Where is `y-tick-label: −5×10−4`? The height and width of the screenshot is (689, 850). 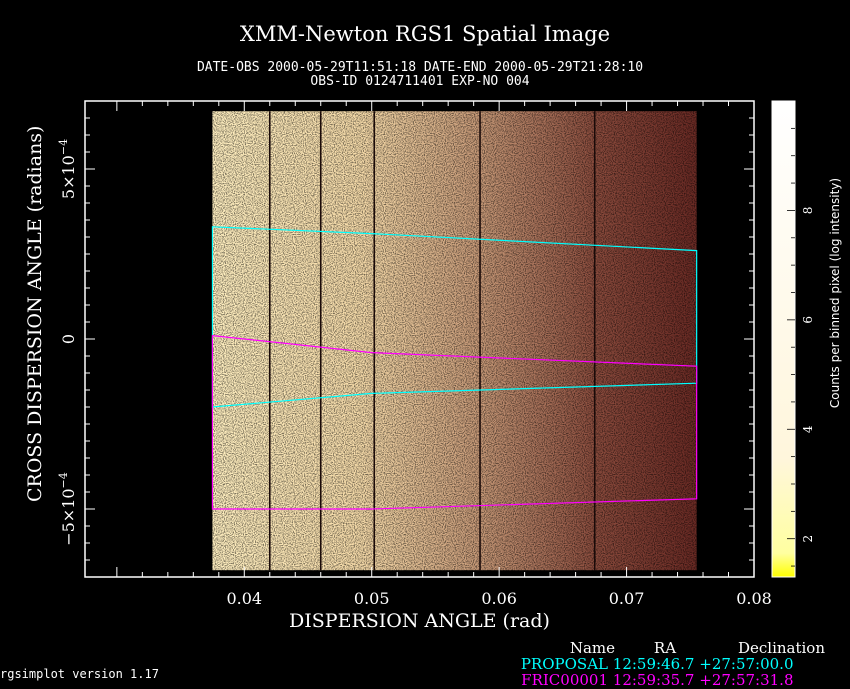
y-tick-label: −5×10−4 is located at coordinates (67, 509).